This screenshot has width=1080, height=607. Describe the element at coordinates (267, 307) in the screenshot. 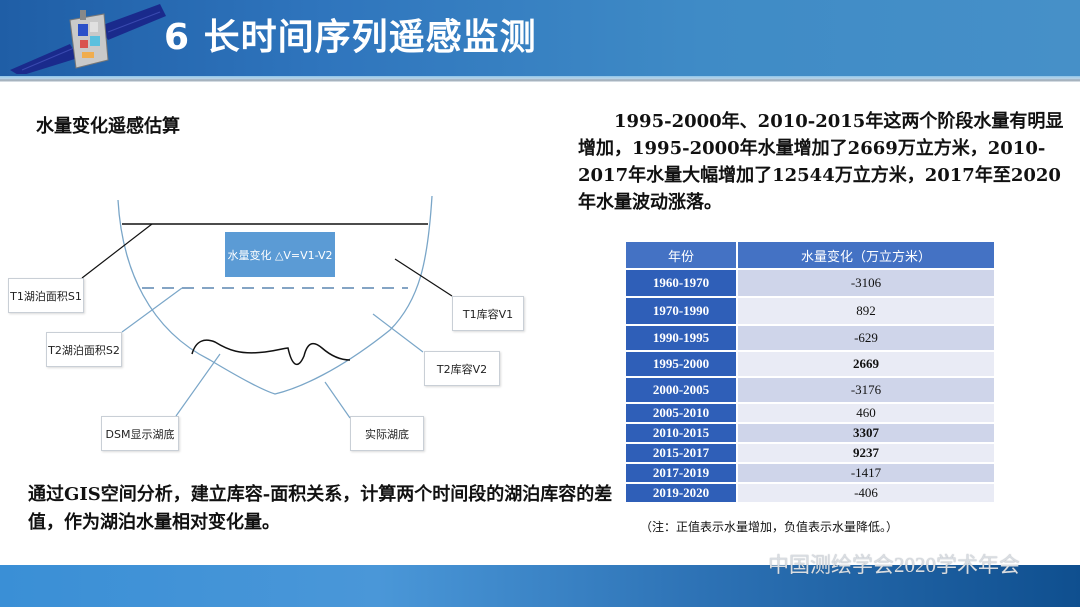

I see `lake-basin-drawing` at that location.